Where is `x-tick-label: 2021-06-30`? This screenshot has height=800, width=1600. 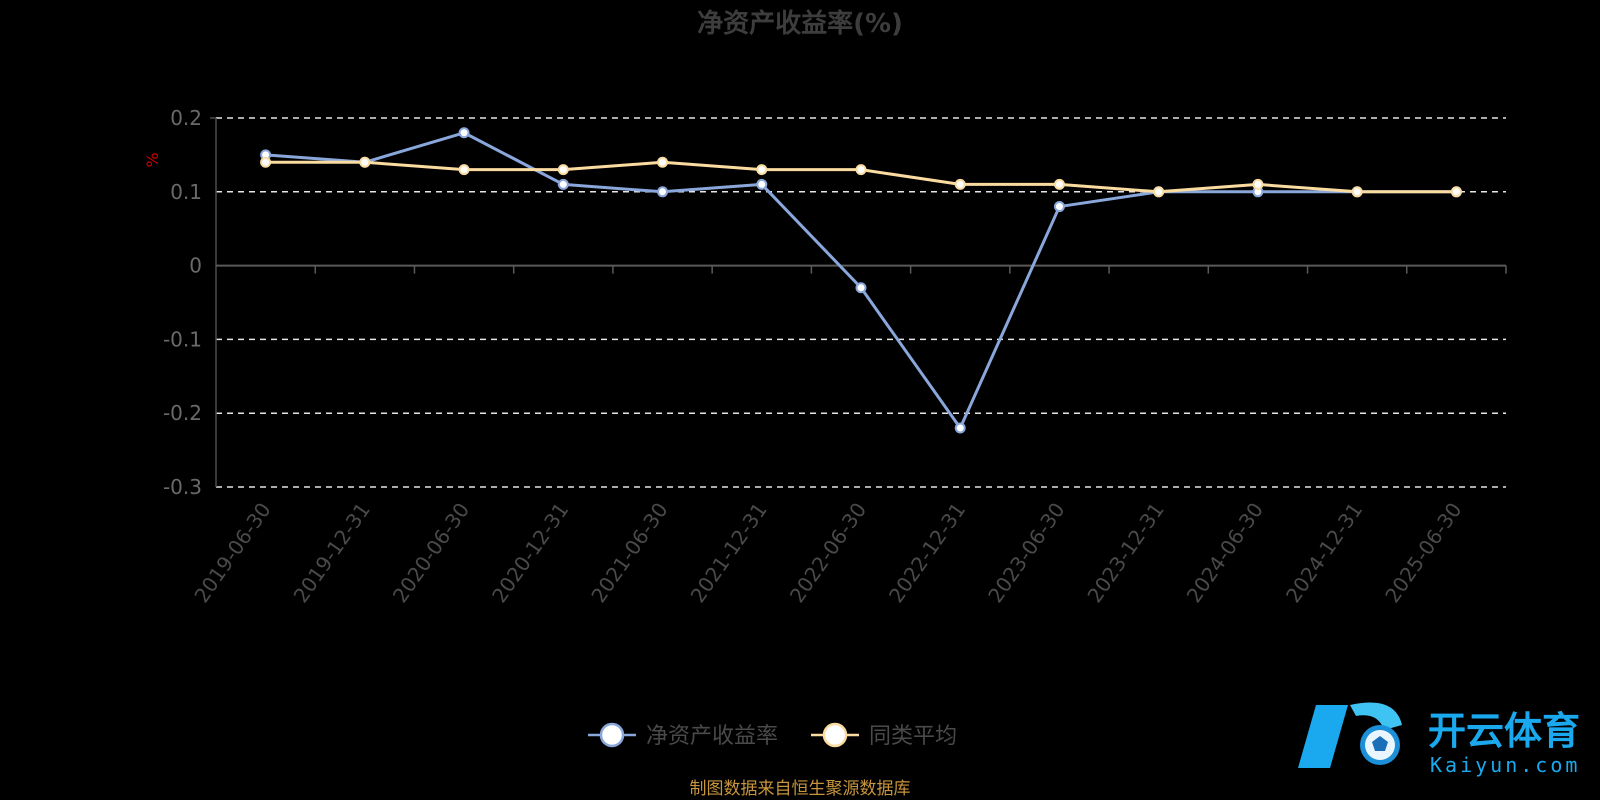 x-tick-label: 2021-06-30 is located at coordinates (629, 552).